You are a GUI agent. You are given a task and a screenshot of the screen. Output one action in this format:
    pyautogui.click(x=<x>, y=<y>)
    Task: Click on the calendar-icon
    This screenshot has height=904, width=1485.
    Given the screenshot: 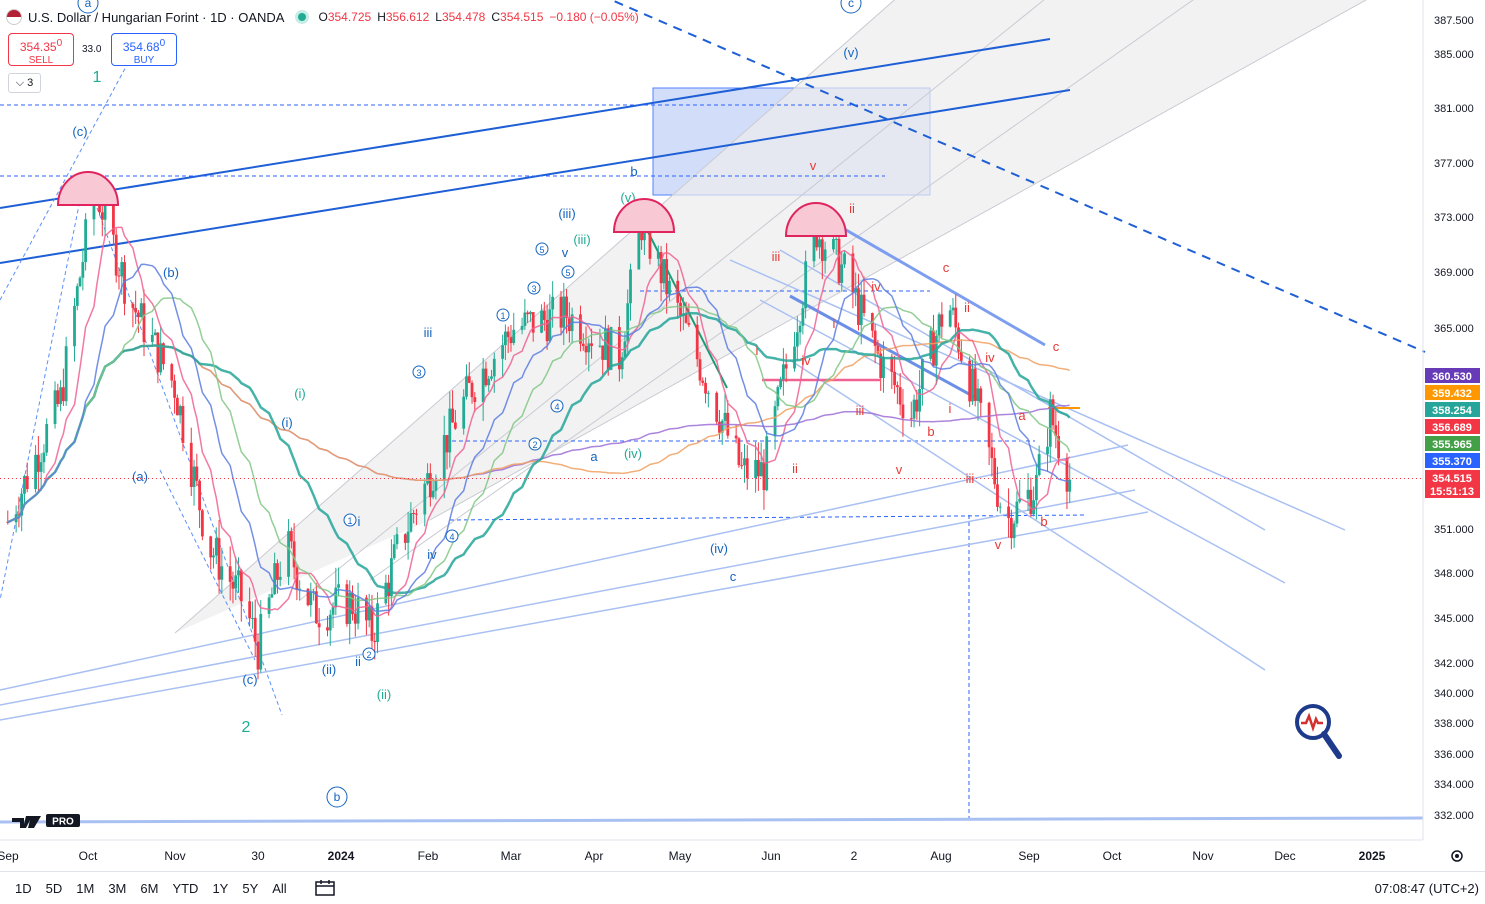 What is the action you would take?
    pyautogui.click(x=325, y=888)
    